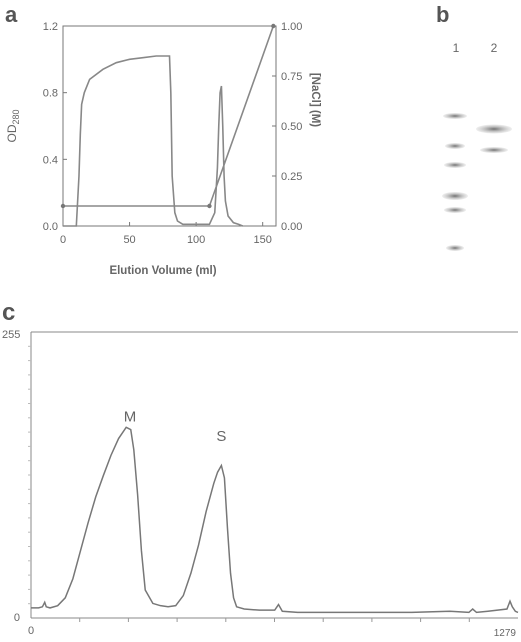  What do you see at coordinates (13, 125) in the screenshot?
I see `y-axis-label-left-a: OD280` at bounding box center [13, 125].